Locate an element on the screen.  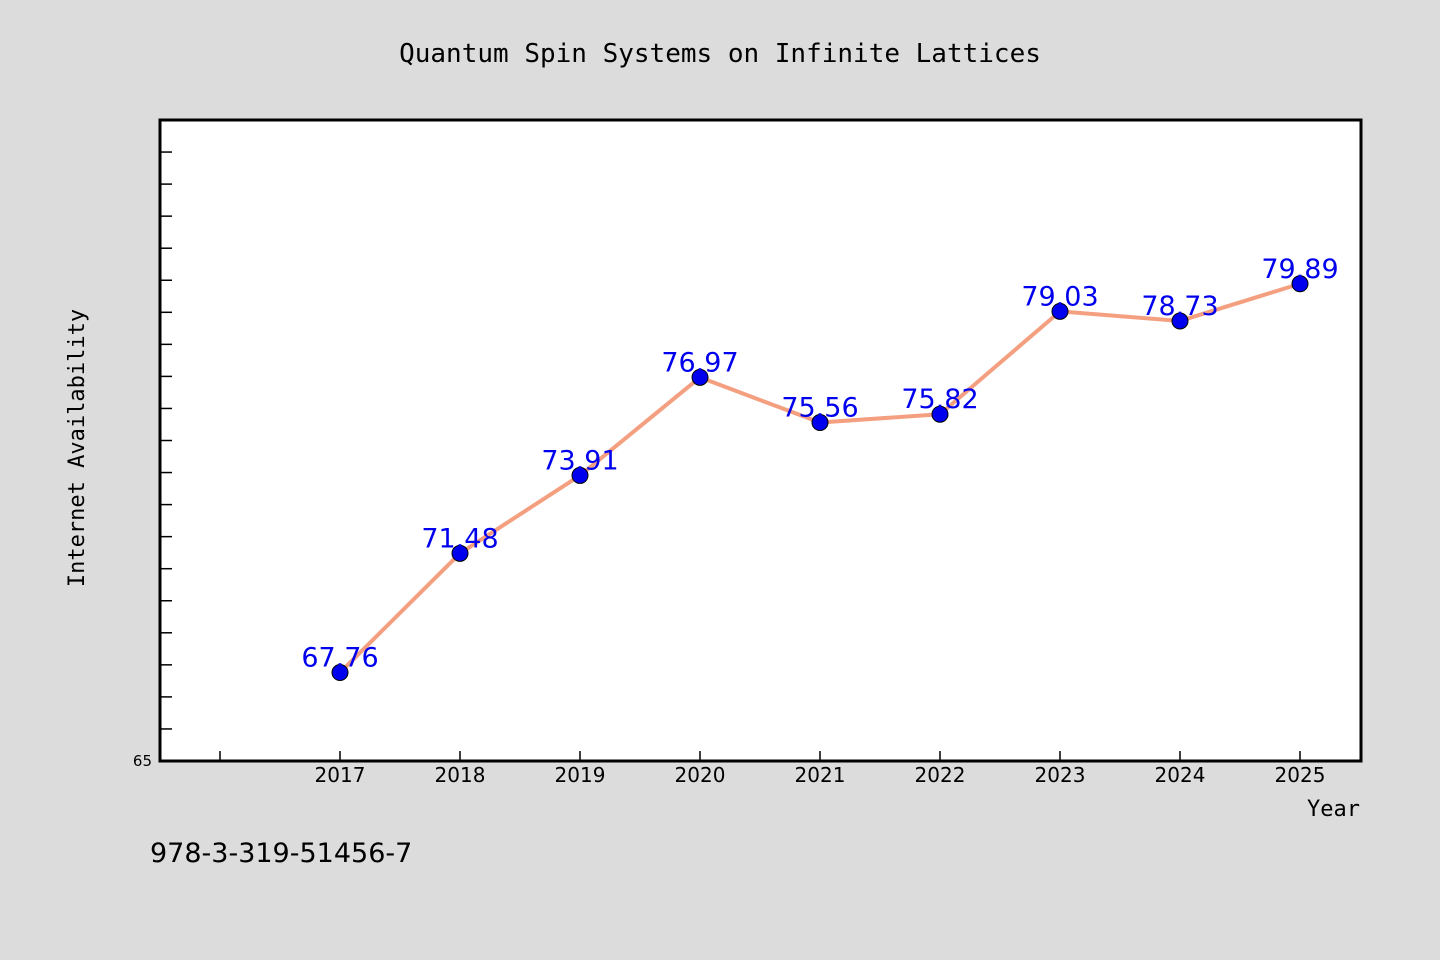
data-label: 73.91 is located at coordinates (579, 460).